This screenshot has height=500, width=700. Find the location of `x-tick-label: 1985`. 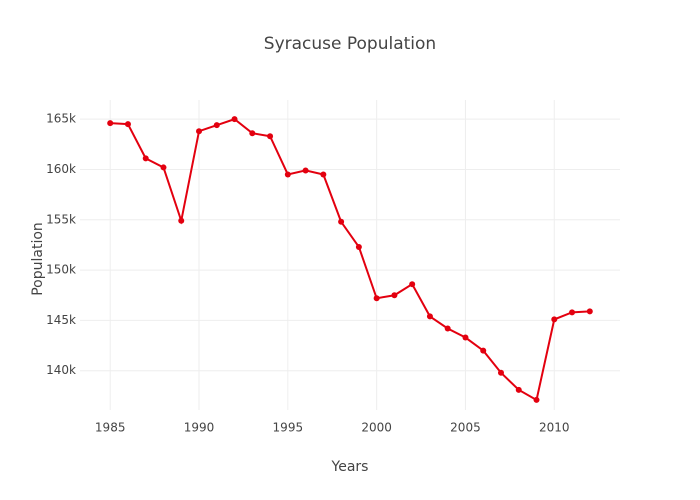

x-tick-label: 1985 is located at coordinates (110, 428).